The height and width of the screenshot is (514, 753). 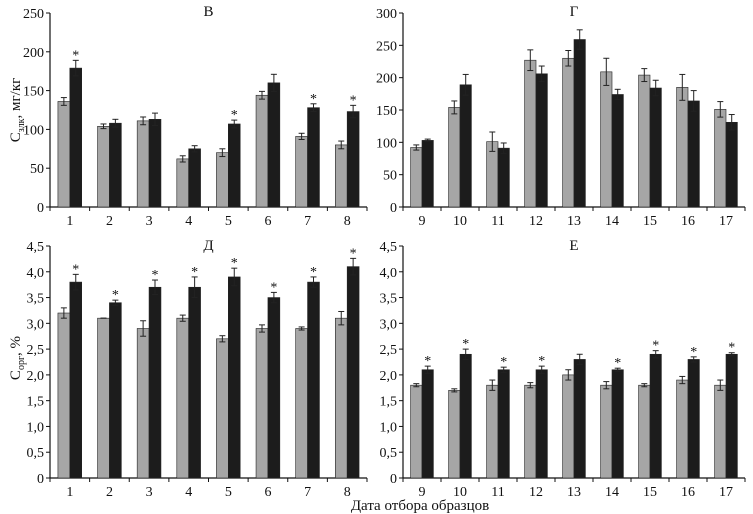 What do you see at coordinates (386, 111) in the screenshot?
I see `y-tick-label: 150` at bounding box center [386, 111].